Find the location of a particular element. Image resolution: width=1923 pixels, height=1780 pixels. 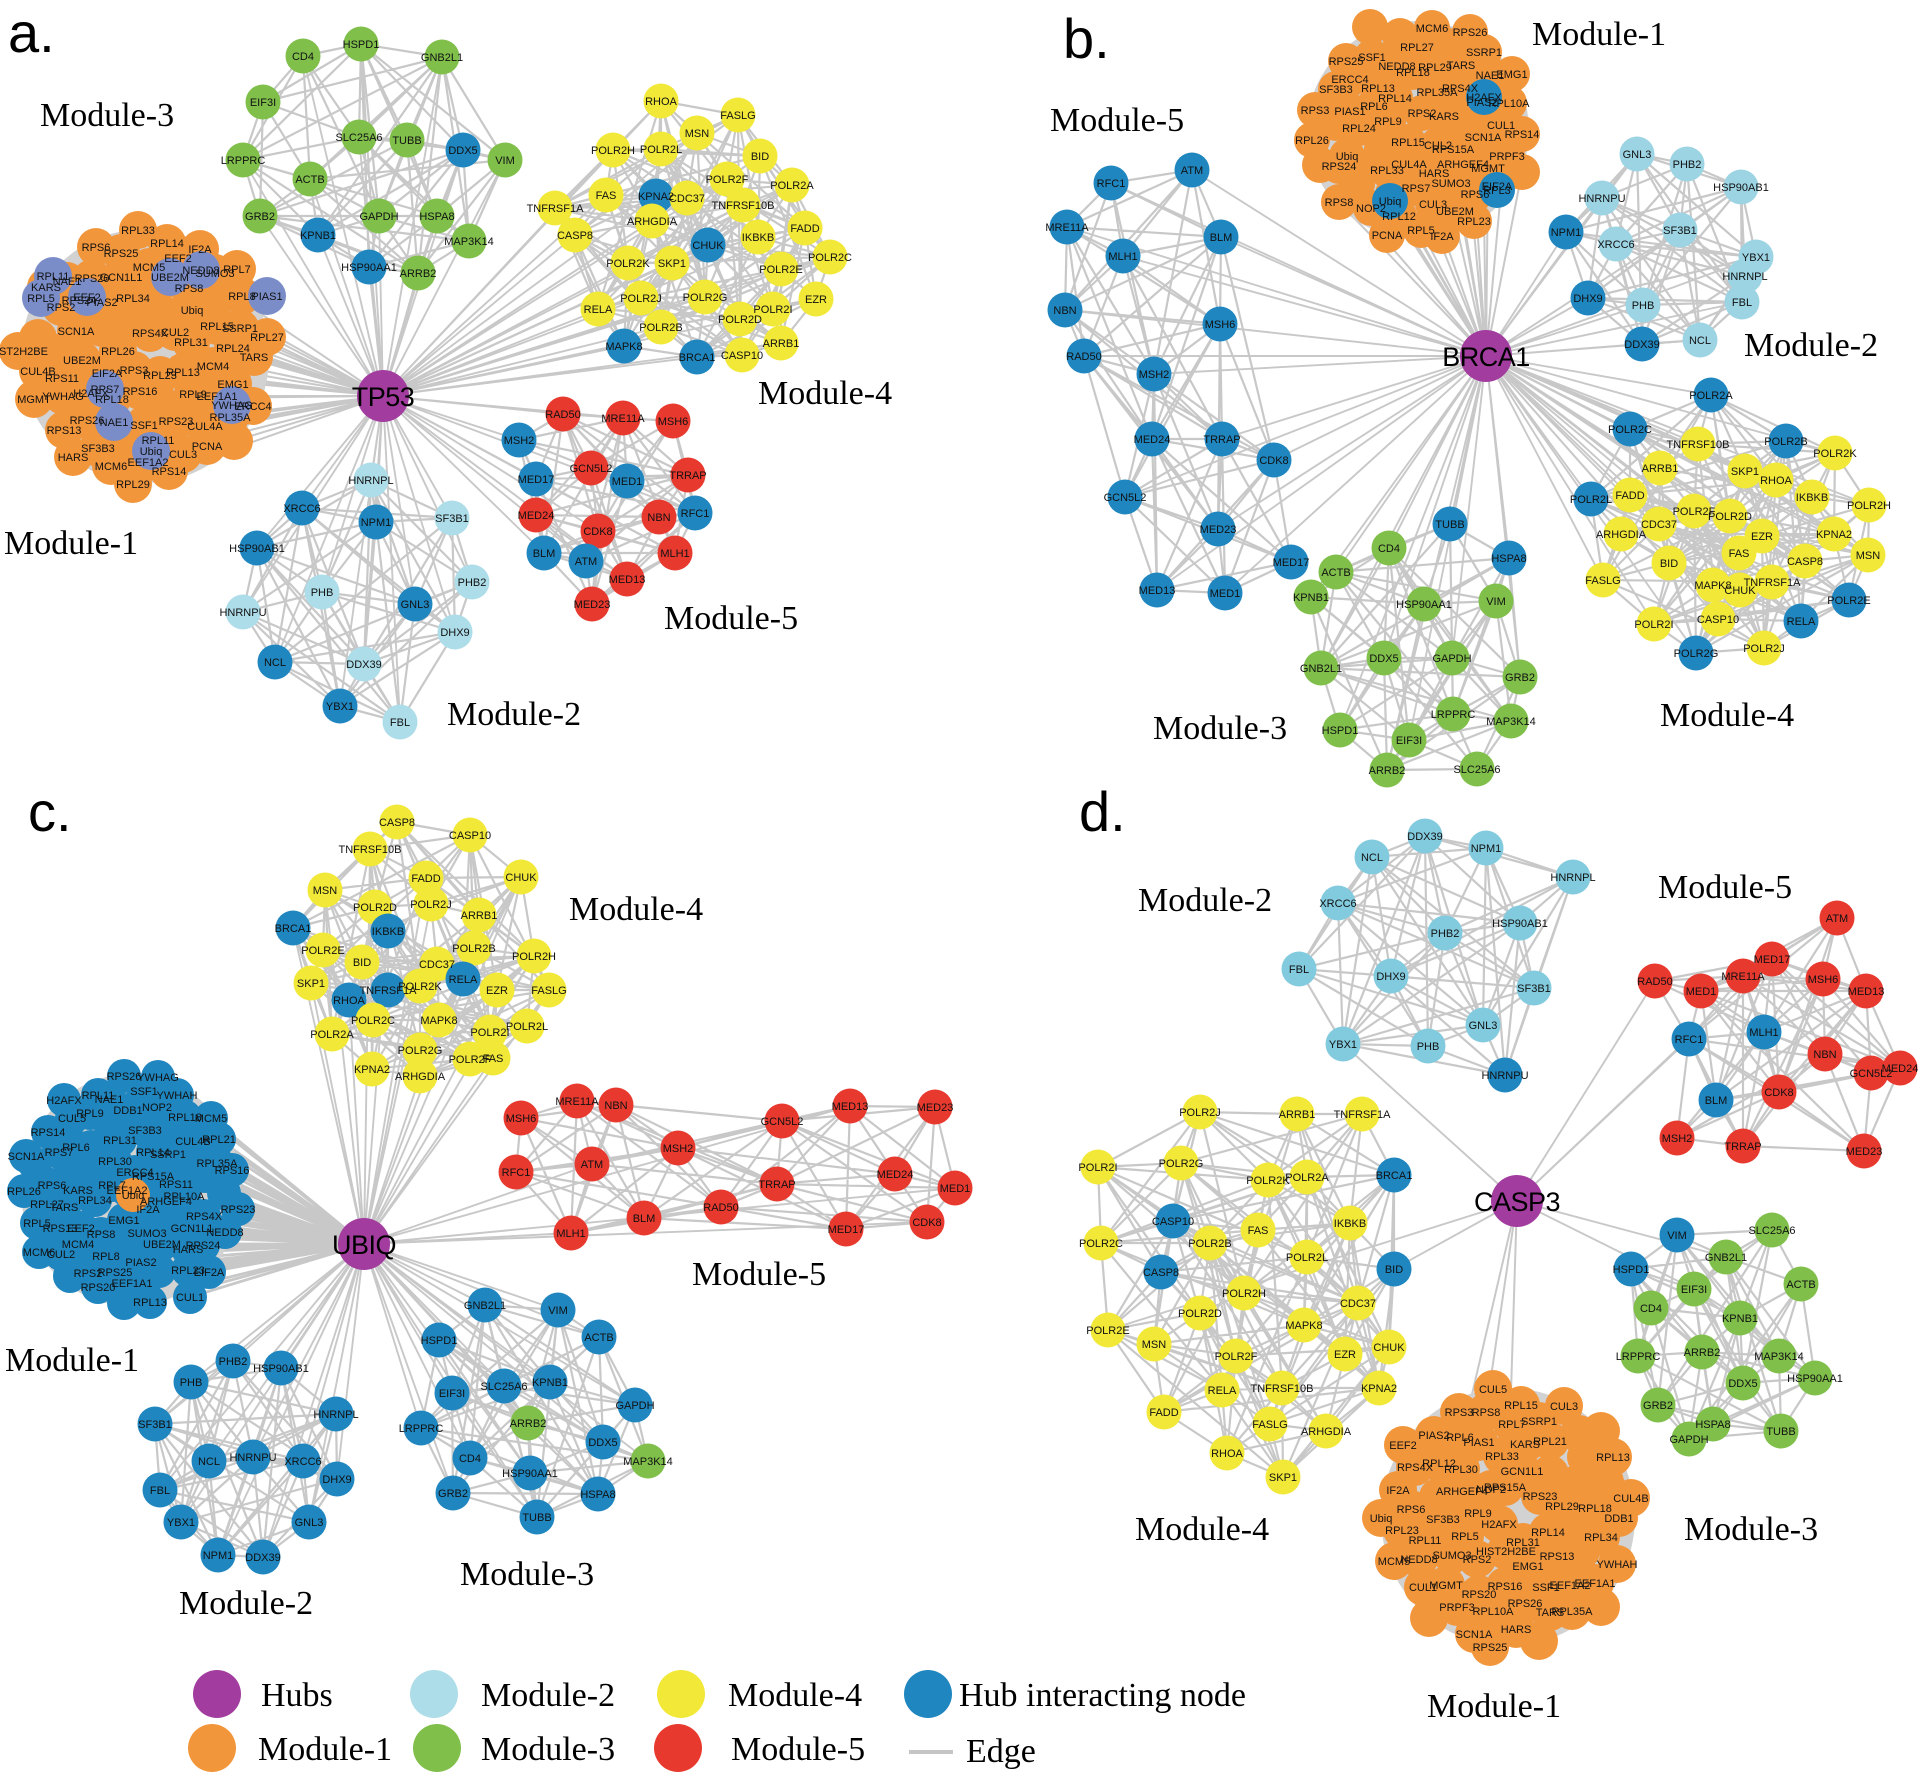

svg-text: TRRAP is located at coordinates (1221, 440).